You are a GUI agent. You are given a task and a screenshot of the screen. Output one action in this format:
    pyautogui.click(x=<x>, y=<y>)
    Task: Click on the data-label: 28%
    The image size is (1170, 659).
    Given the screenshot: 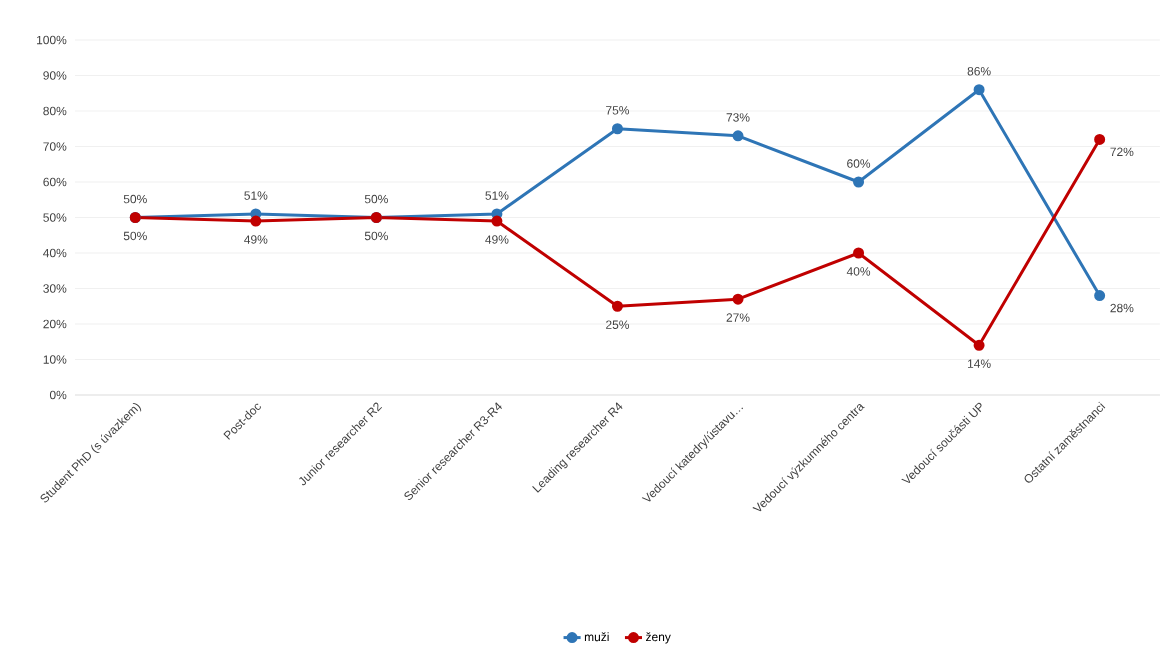 What is the action you would take?
    pyautogui.click(x=1122, y=308)
    